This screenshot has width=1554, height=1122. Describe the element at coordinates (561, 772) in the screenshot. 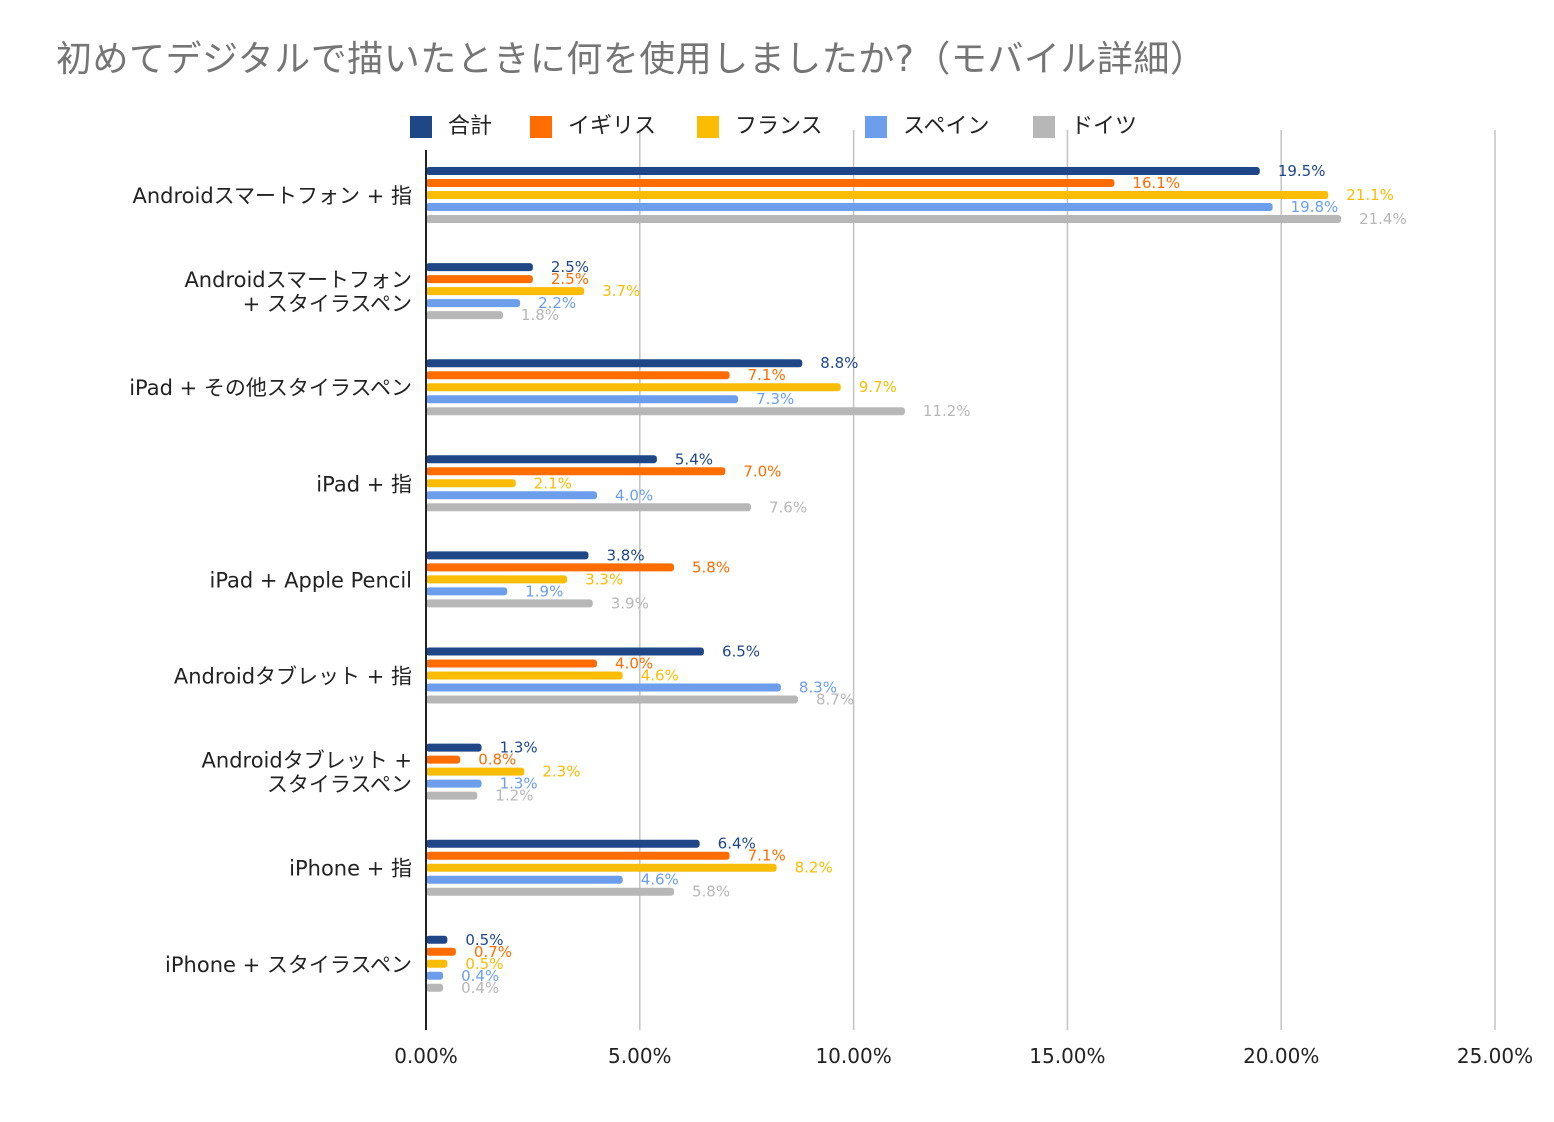

I see `data-label: 2.3%` at that location.